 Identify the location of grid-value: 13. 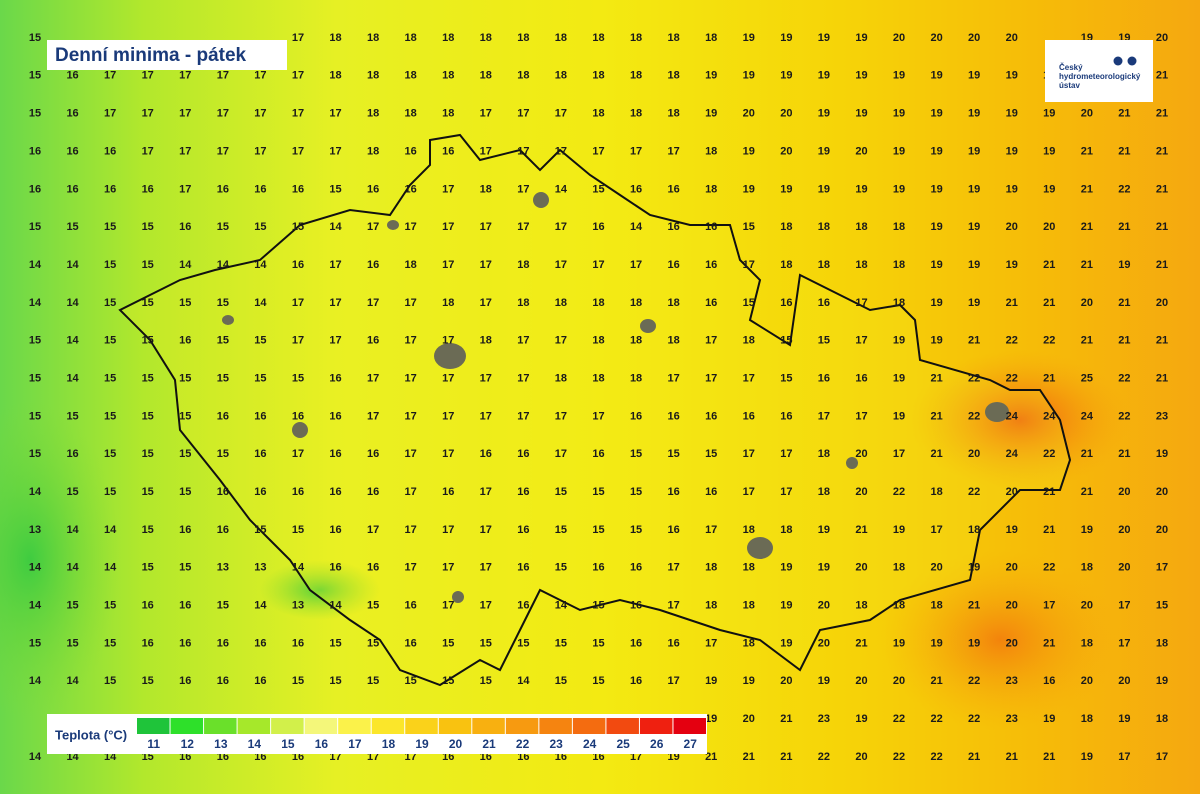
(223, 568).